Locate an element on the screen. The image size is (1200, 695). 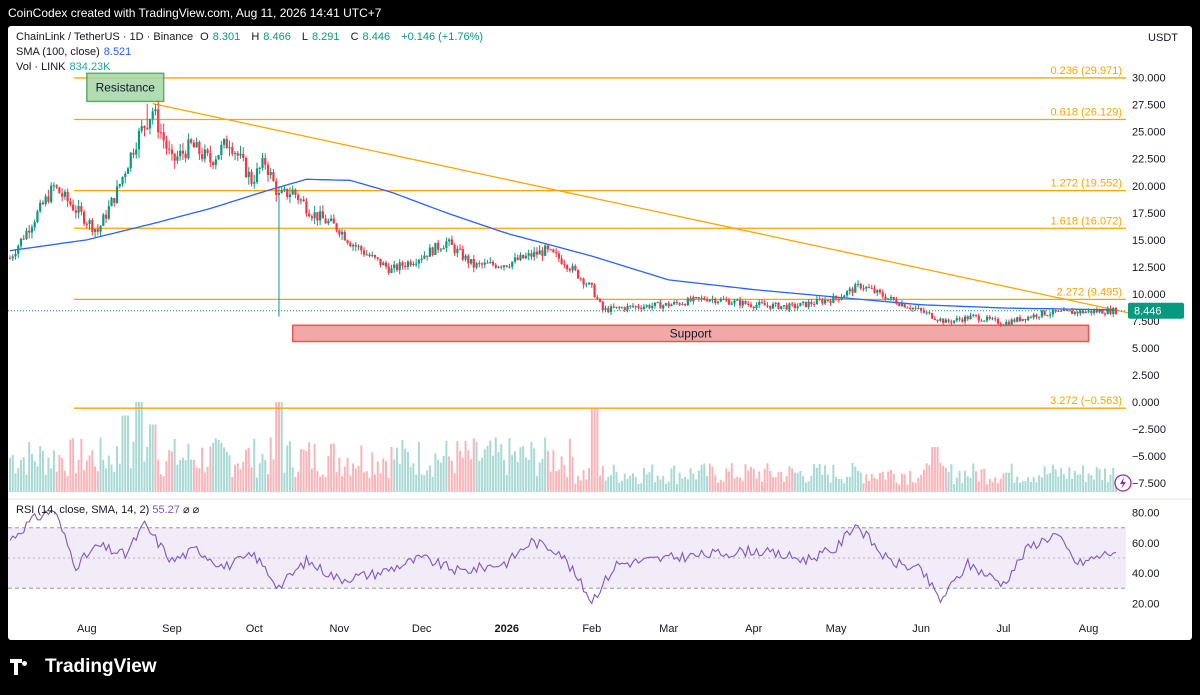
ohlc-low: L 8.291 is located at coordinates (323, 37).